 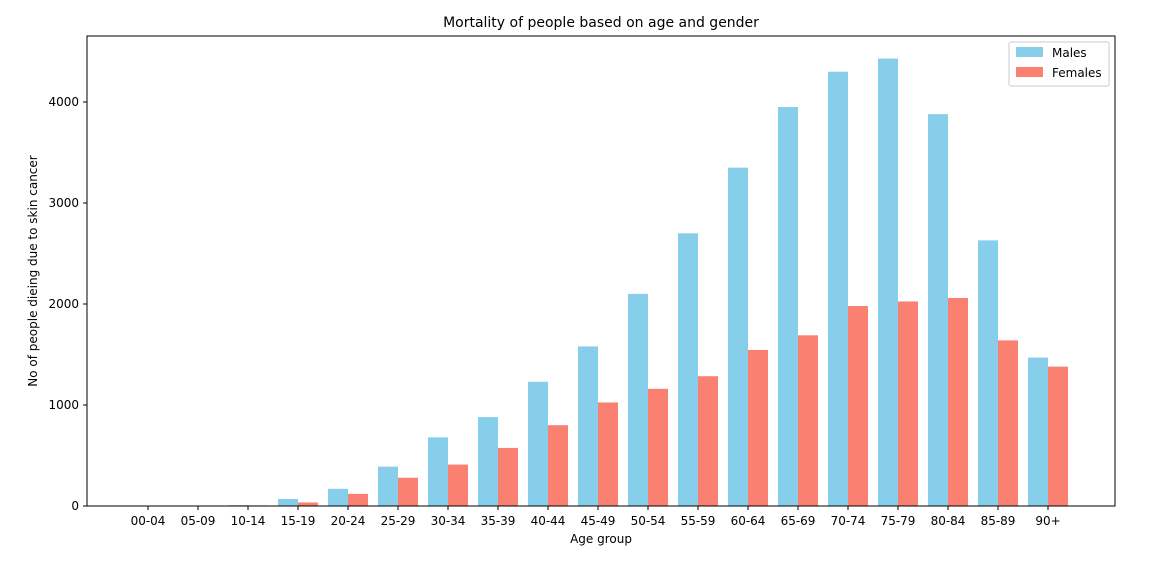 What do you see at coordinates (648, 521) in the screenshot?
I see `x-tick-label: 50-54` at bounding box center [648, 521].